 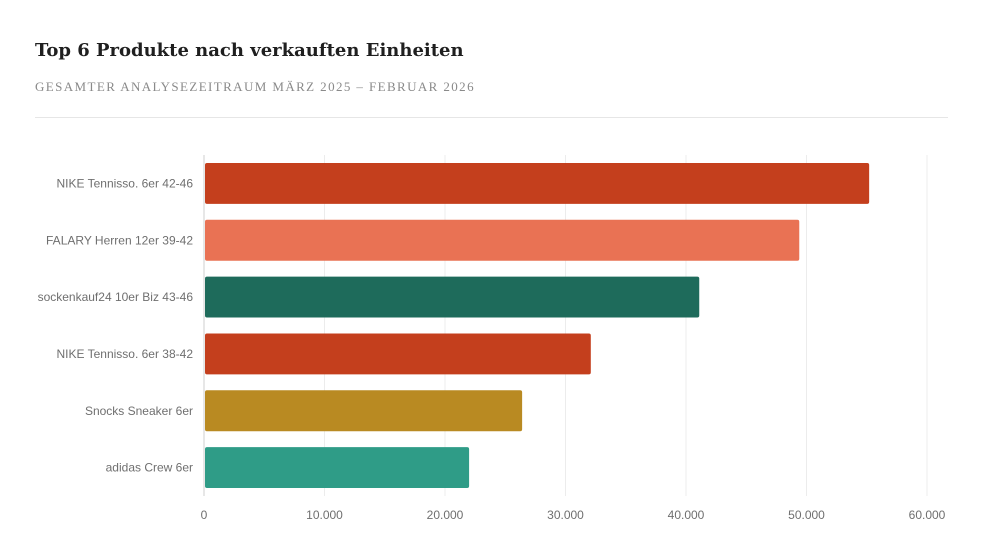 What do you see at coordinates (806, 515) in the screenshot?
I see `x-tick-label: 50.000` at bounding box center [806, 515].